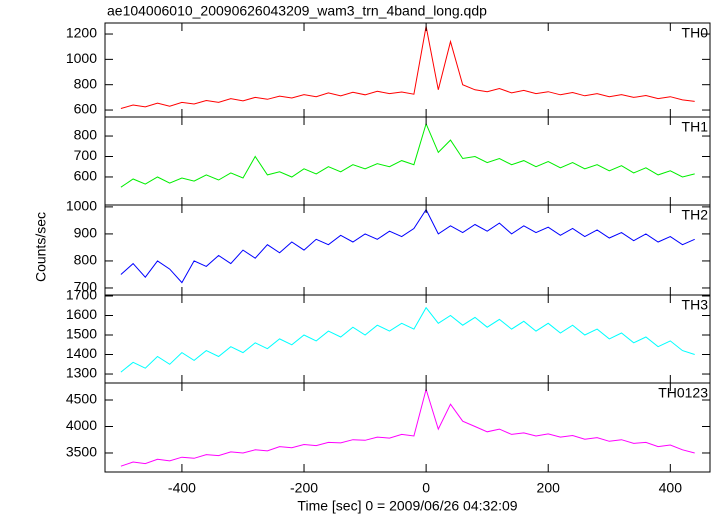 This screenshot has width=717, height=516. Describe the element at coordinates (81, 353) in the screenshot. I see `y-tick-label: 1400` at that location.